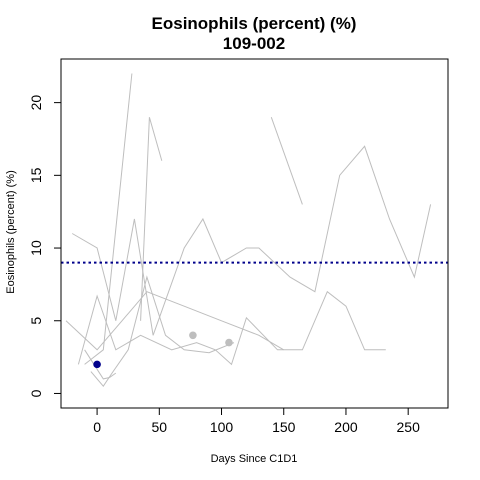 The height and width of the screenshot is (480, 480). I want to click on y-tick-label: 5, so click(36, 321).